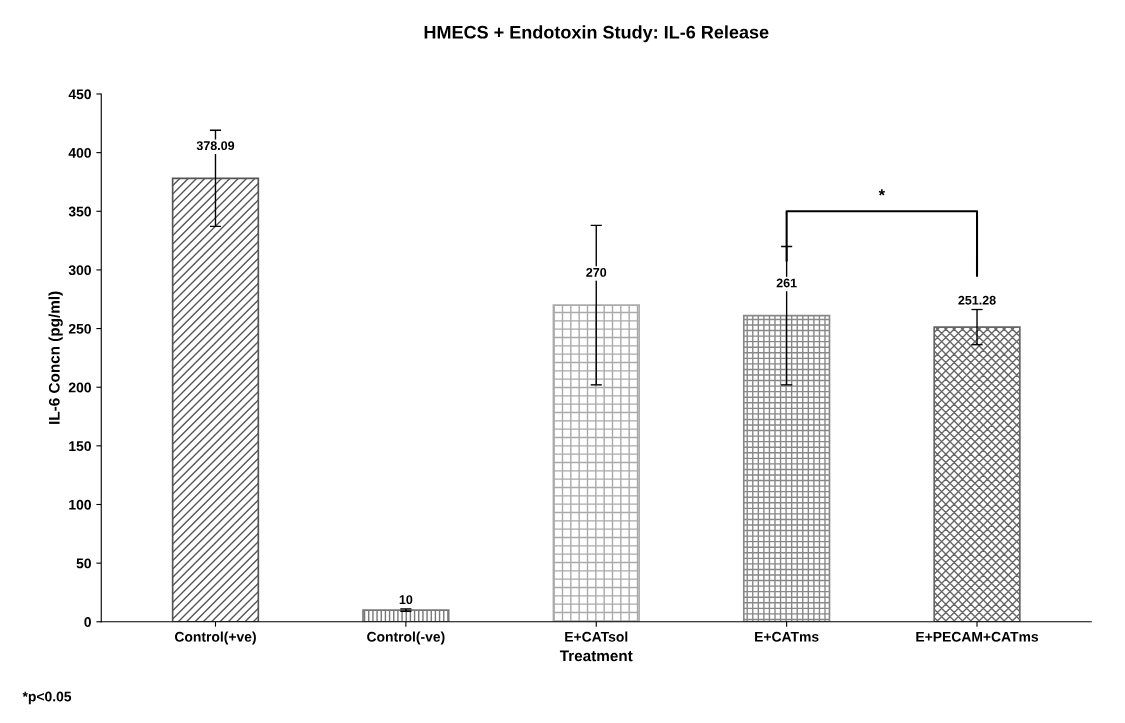  What do you see at coordinates (79, 328) in the screenshot?
I see `y-tick-label: 250` at bounding box center [79, 328].